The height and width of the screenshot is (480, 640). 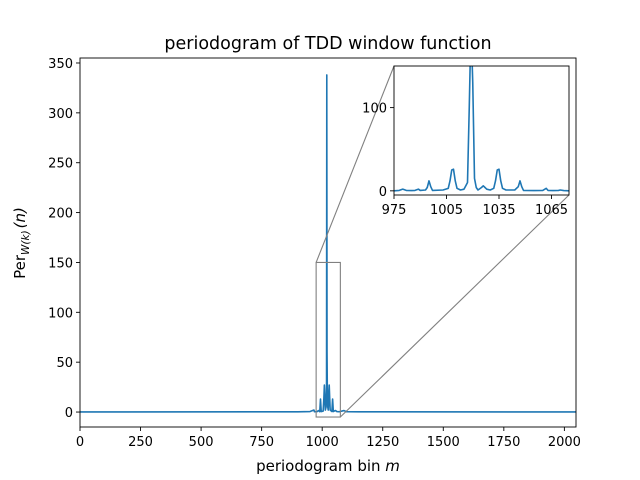 What do you see at coordinates (446, 210) in the screenshot?
I see `inset-x-tick-label: 1005` at bounding box center [446, 210].